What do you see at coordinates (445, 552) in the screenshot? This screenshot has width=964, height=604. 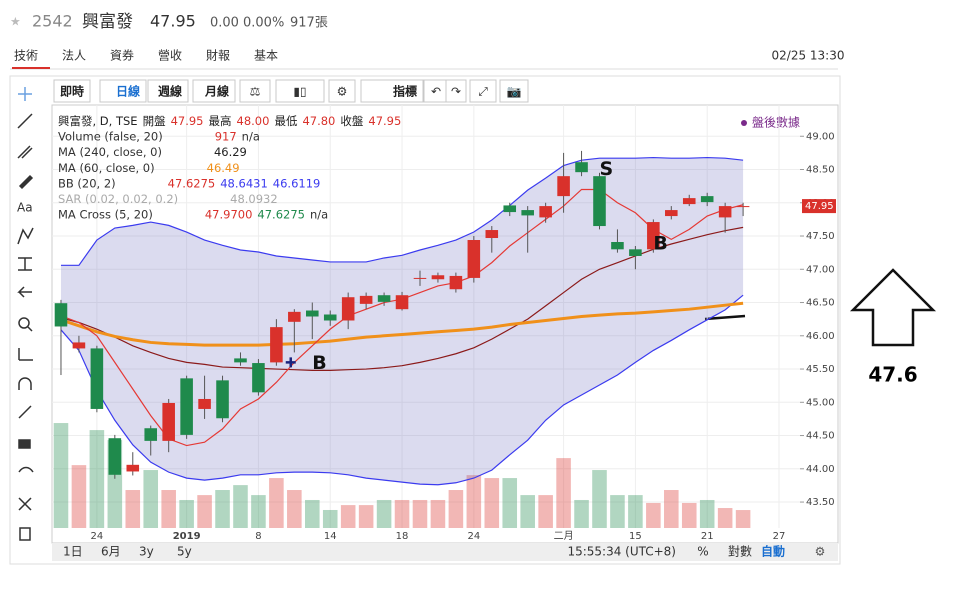 I see `bottom-bar` at bounding box center [445, 552].